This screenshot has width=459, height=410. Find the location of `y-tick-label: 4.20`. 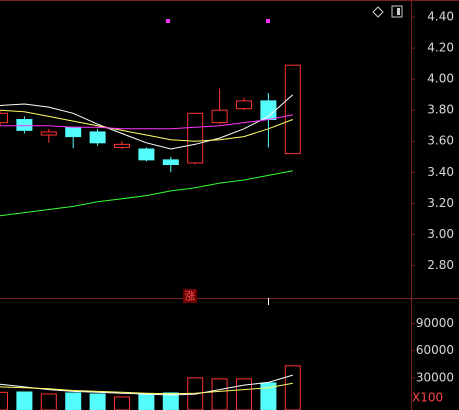

y-tick-label: 4.20 is located at coordinates (440, 48).